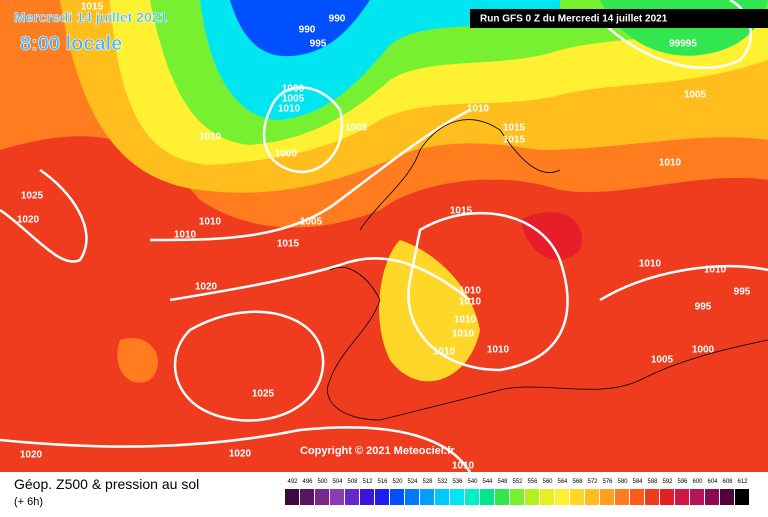  I want to click on scale-label: 588, so click(652, 482).